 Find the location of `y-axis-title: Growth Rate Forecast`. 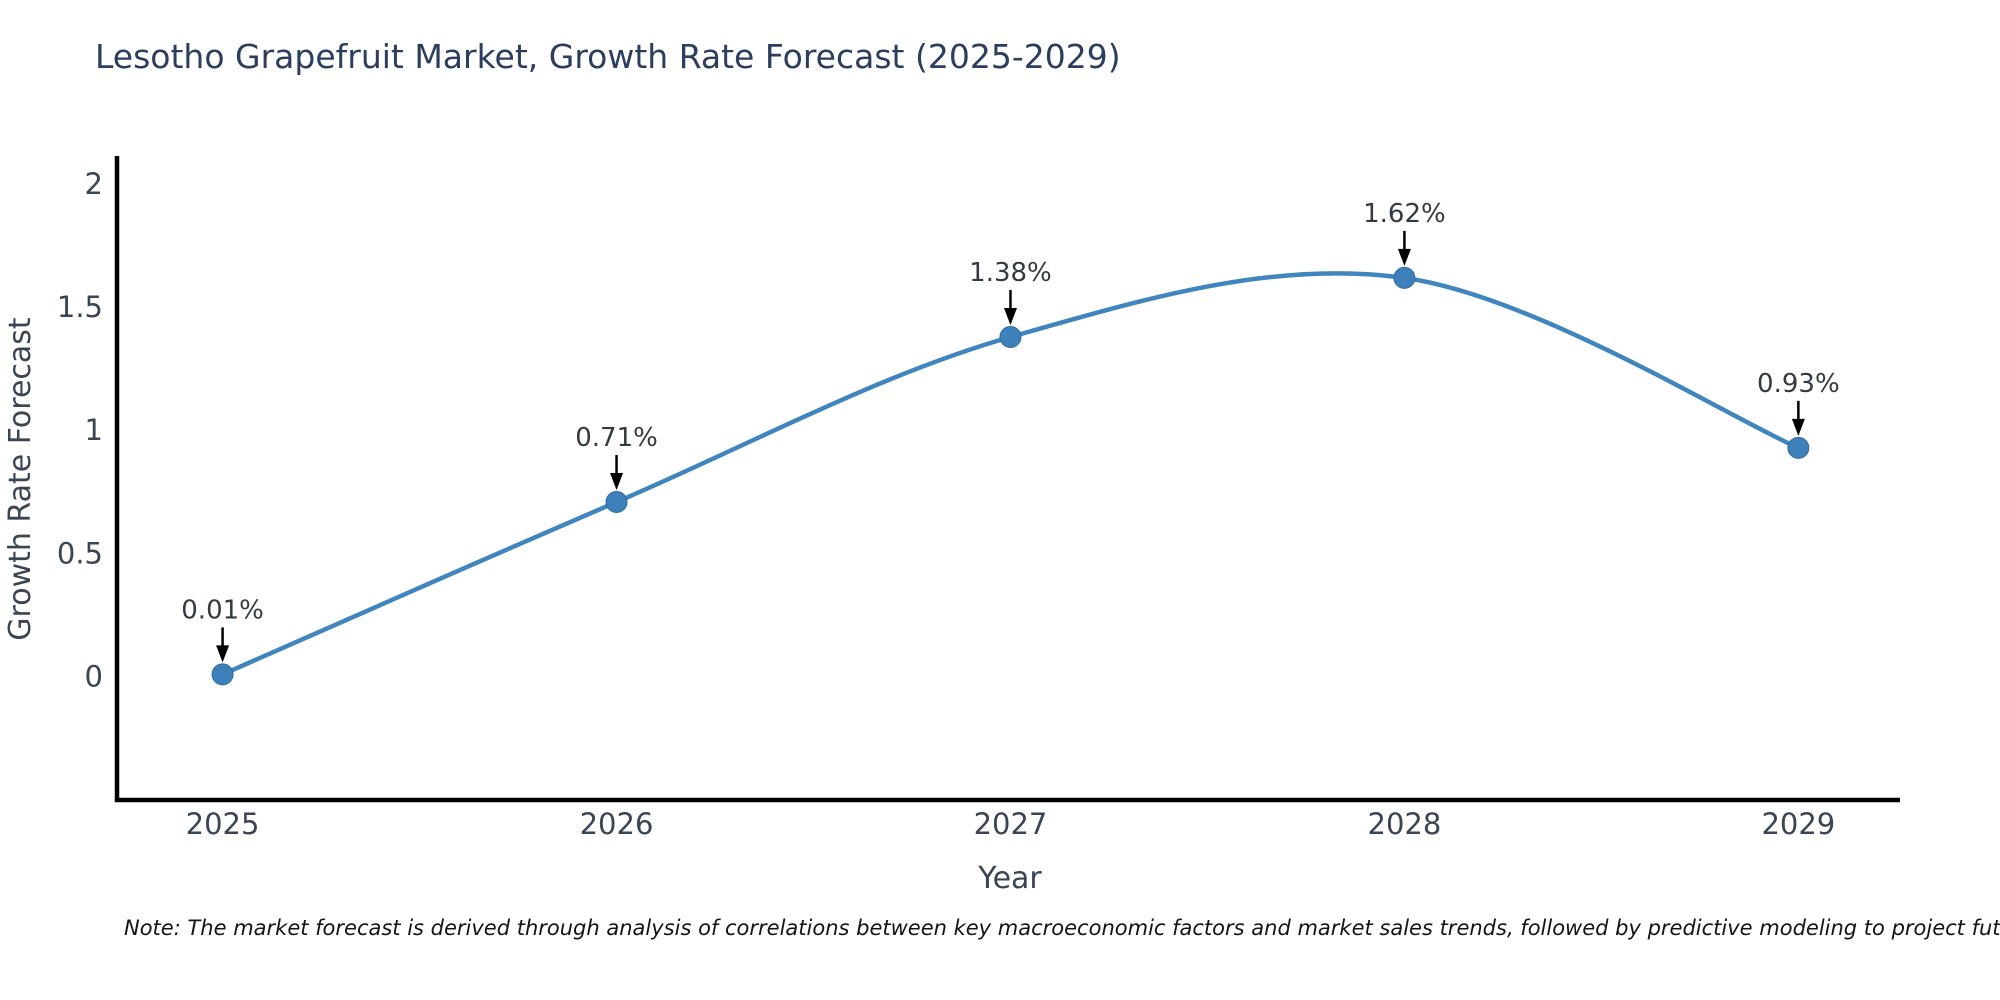

y-axis-title: Growth Rate Forecast is located at coordinates (20, 479).